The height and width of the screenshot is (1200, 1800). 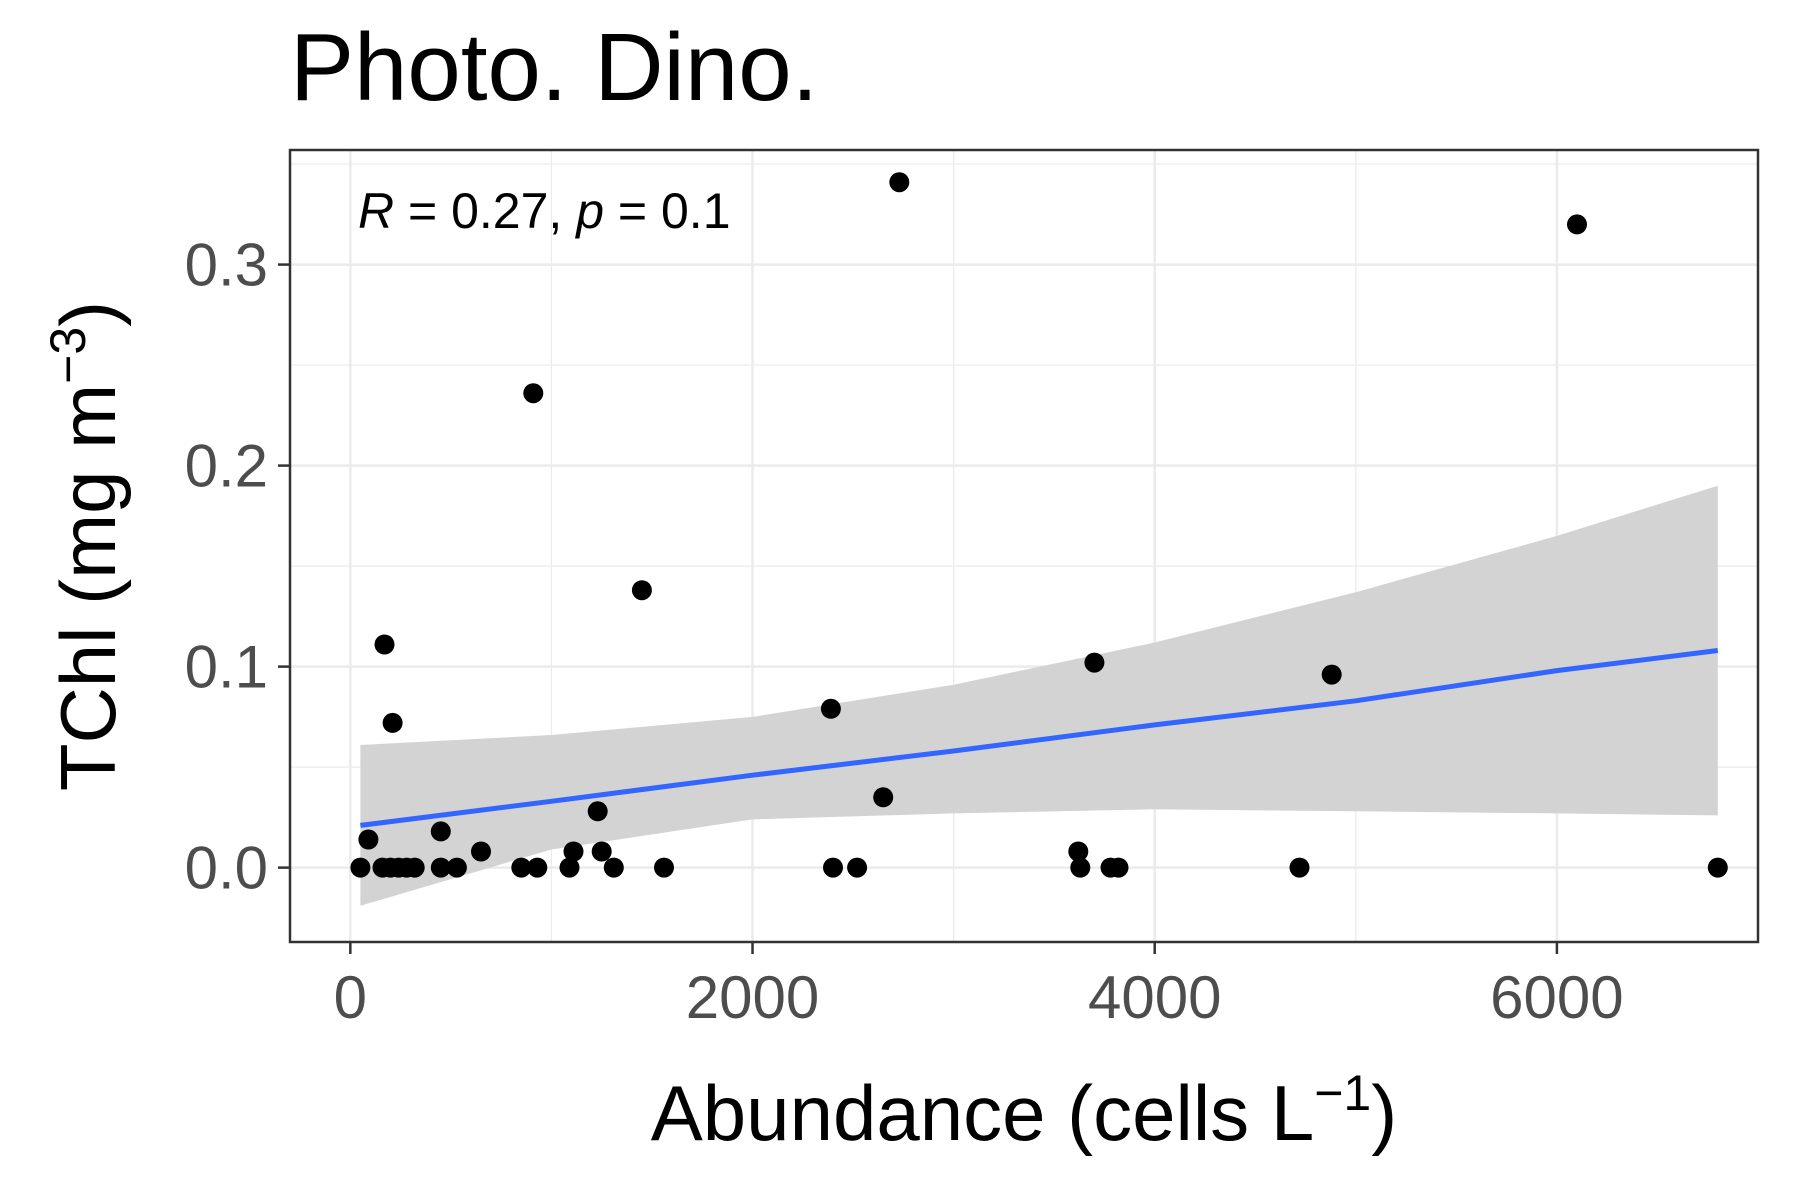 I want to click on x-tick-label: 6000, so click(x=1556, y=997).